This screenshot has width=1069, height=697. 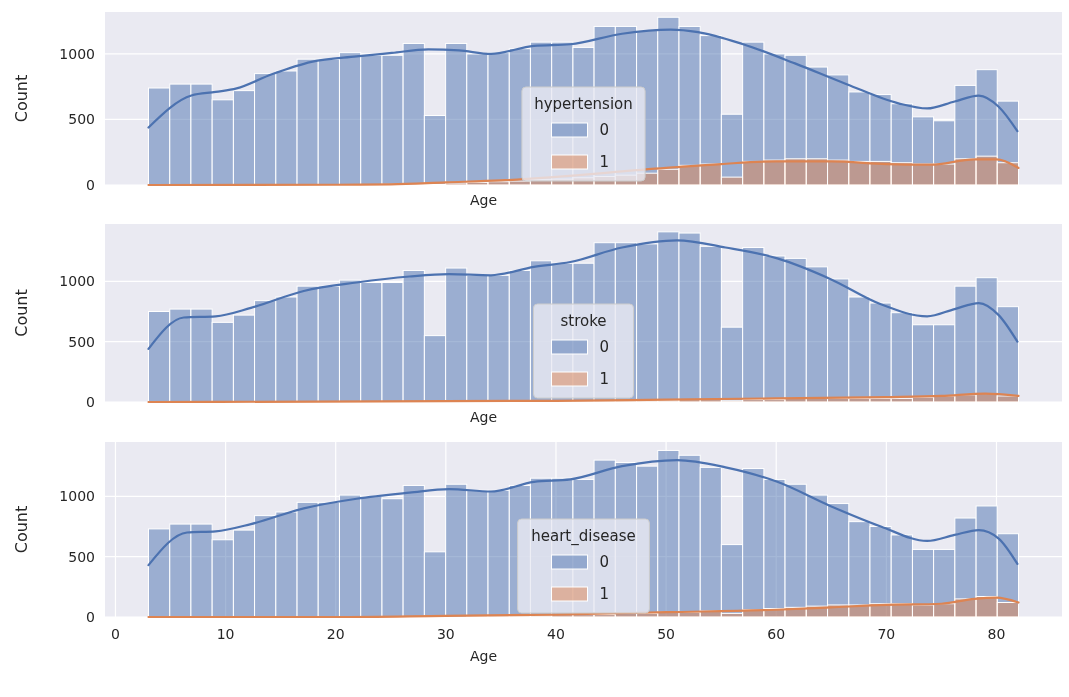 I want to click on x-tick-label: 50, so click(x=666, y=634).